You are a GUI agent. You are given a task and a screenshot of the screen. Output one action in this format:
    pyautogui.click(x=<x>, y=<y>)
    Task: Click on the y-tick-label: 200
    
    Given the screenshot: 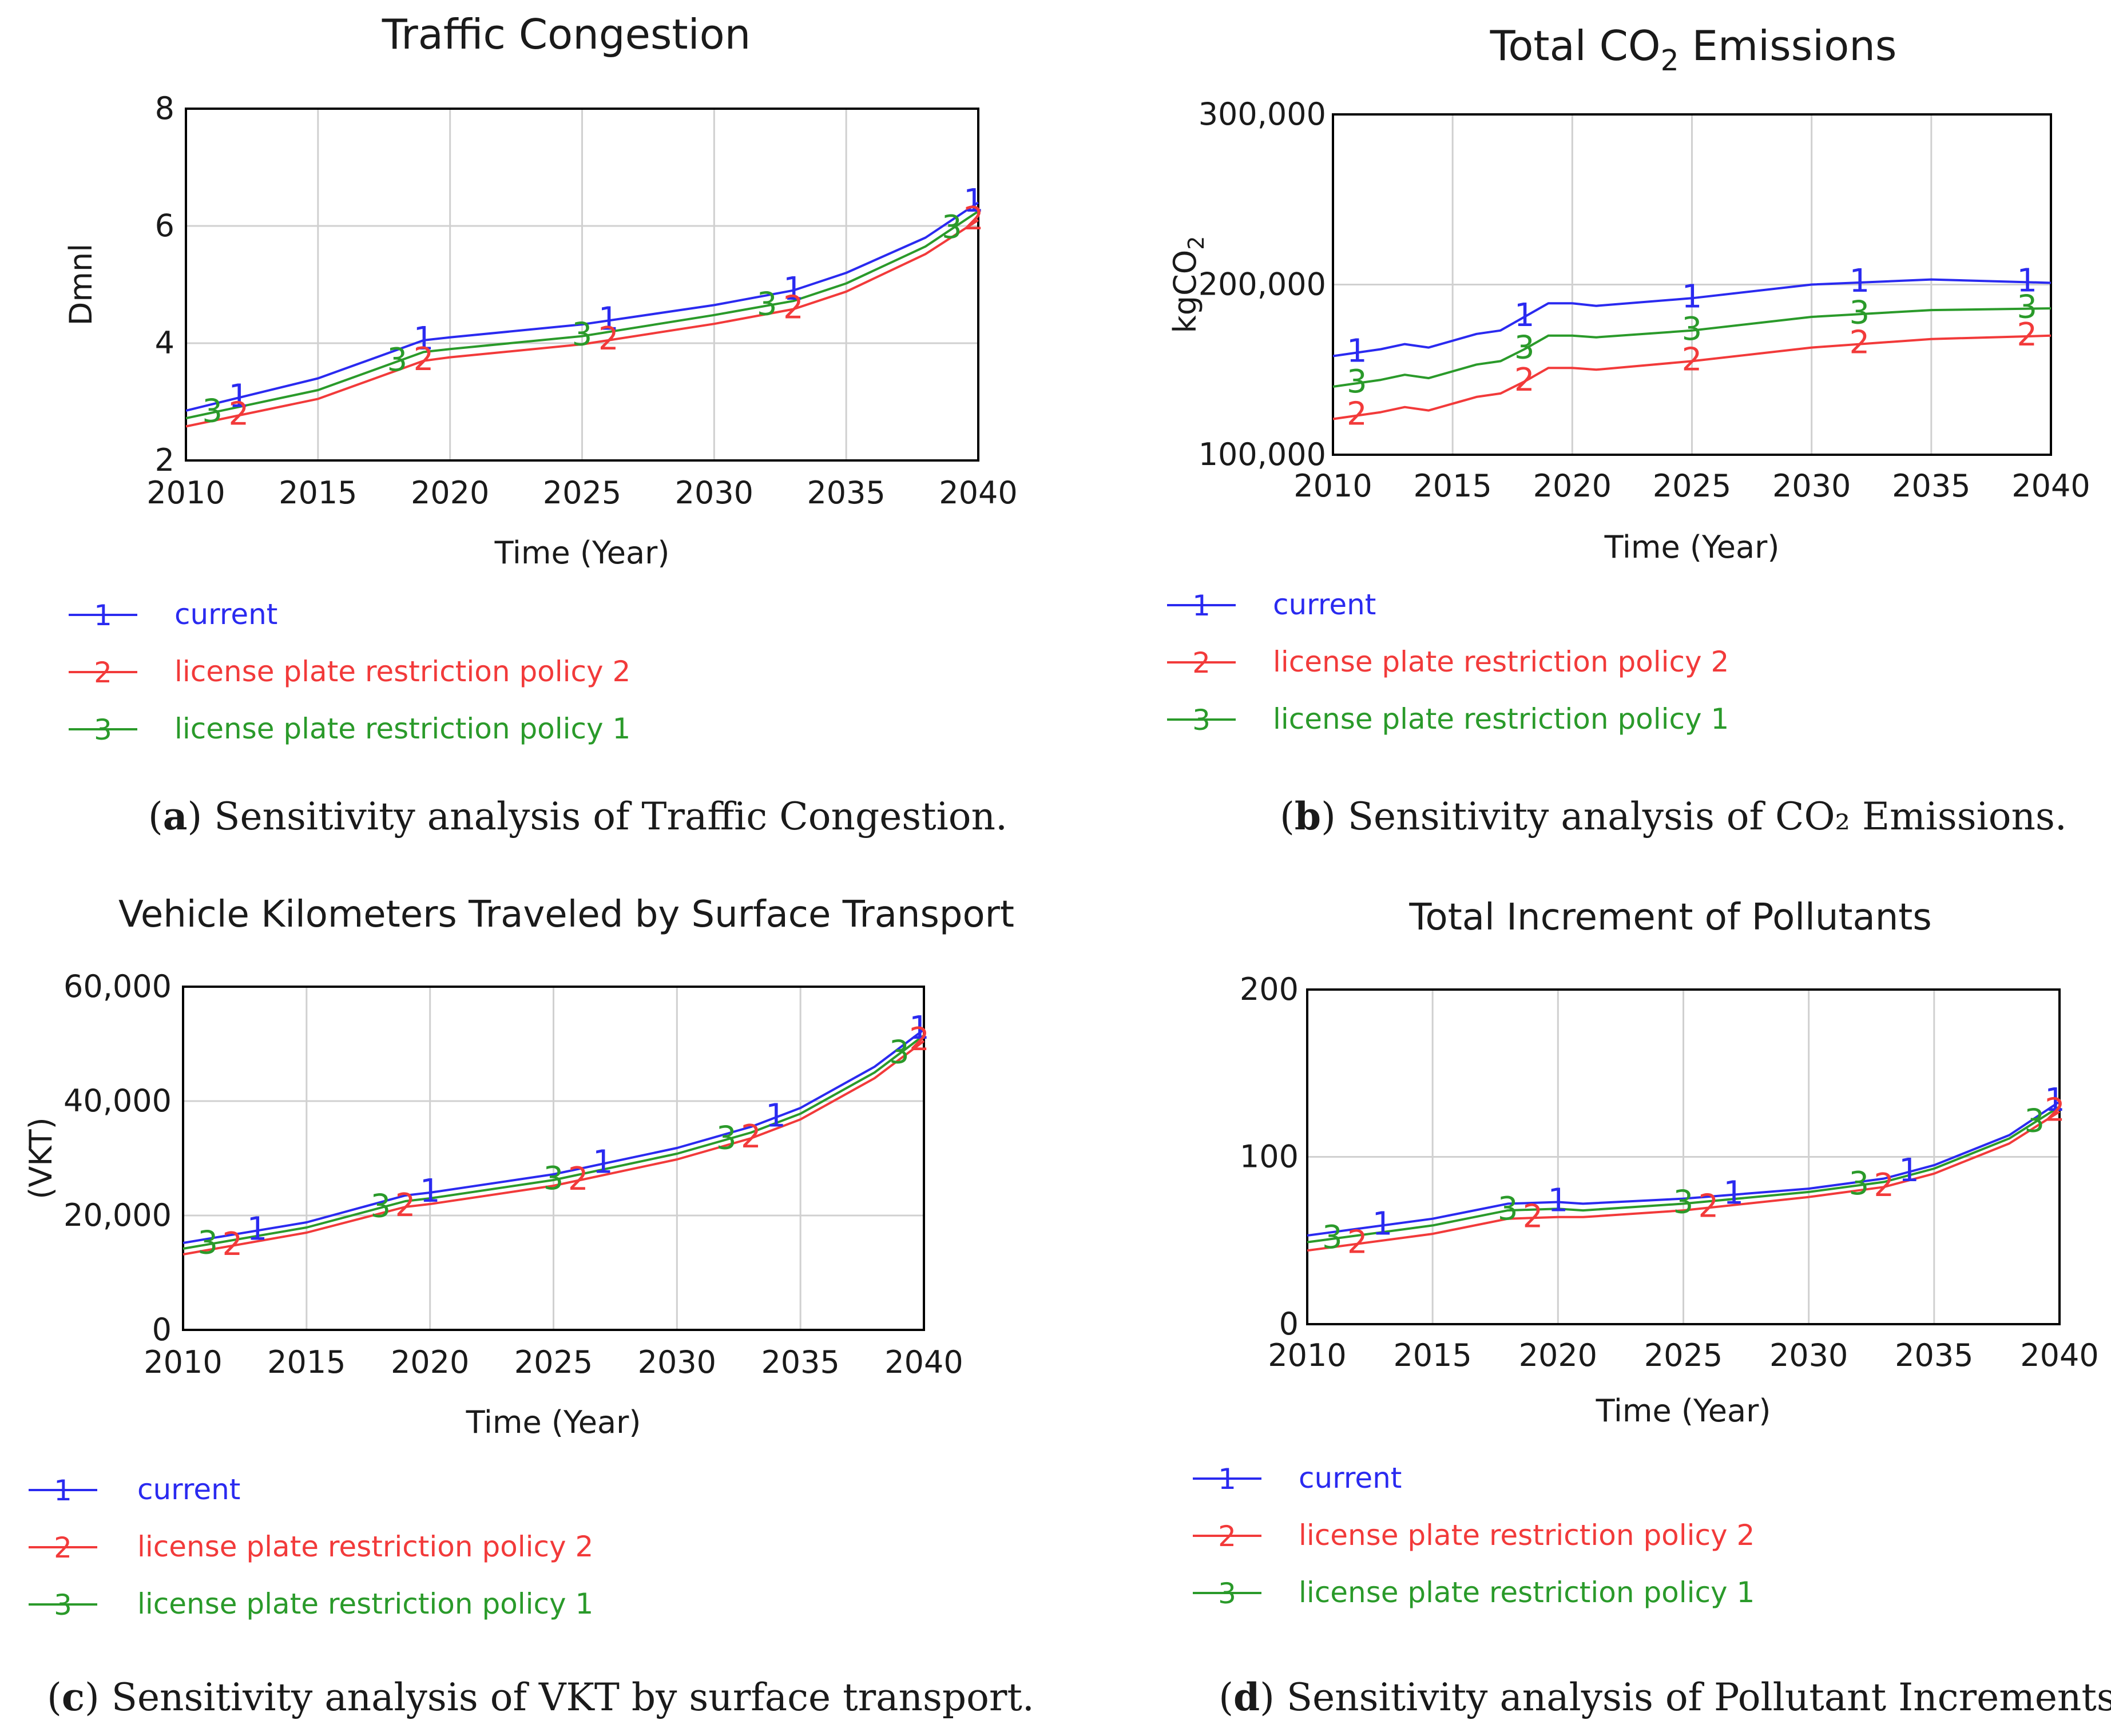 What is the action you would take?
    pyautogui.click(x=1270, y=989)
    